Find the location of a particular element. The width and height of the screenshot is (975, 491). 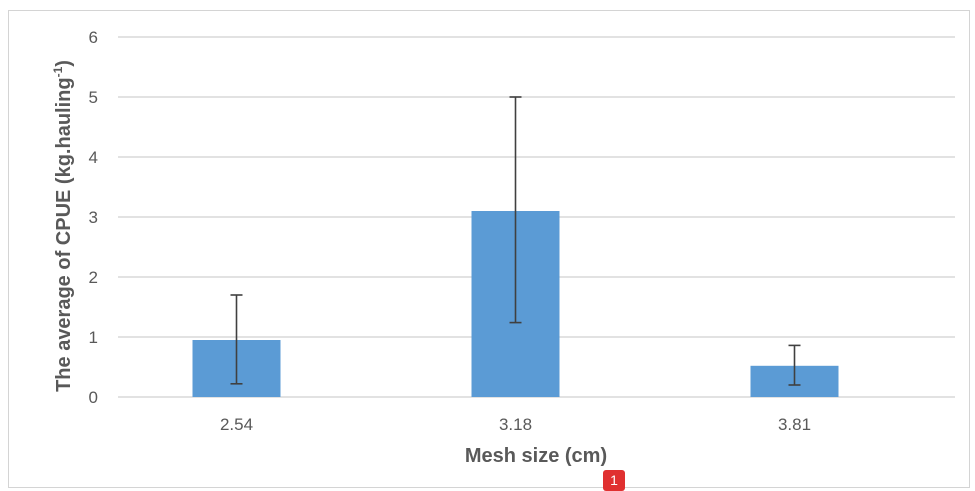

x-tick-label: 3.81 is located at coordinates (794, 424).